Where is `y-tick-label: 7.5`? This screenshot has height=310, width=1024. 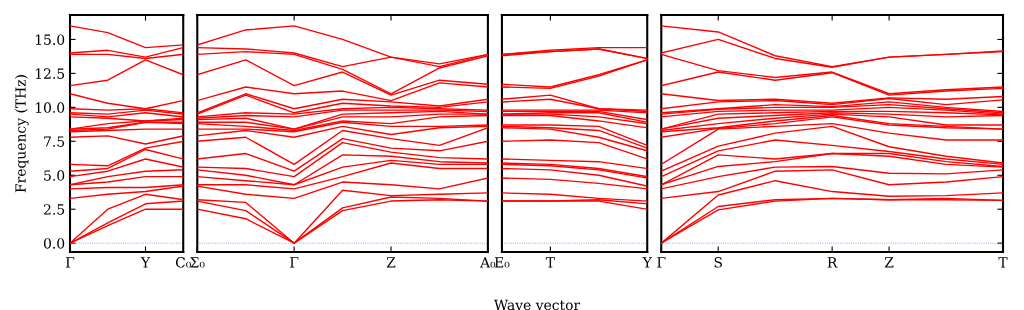 y-tick-label: 7.5 is located at coordinates (54, 141).